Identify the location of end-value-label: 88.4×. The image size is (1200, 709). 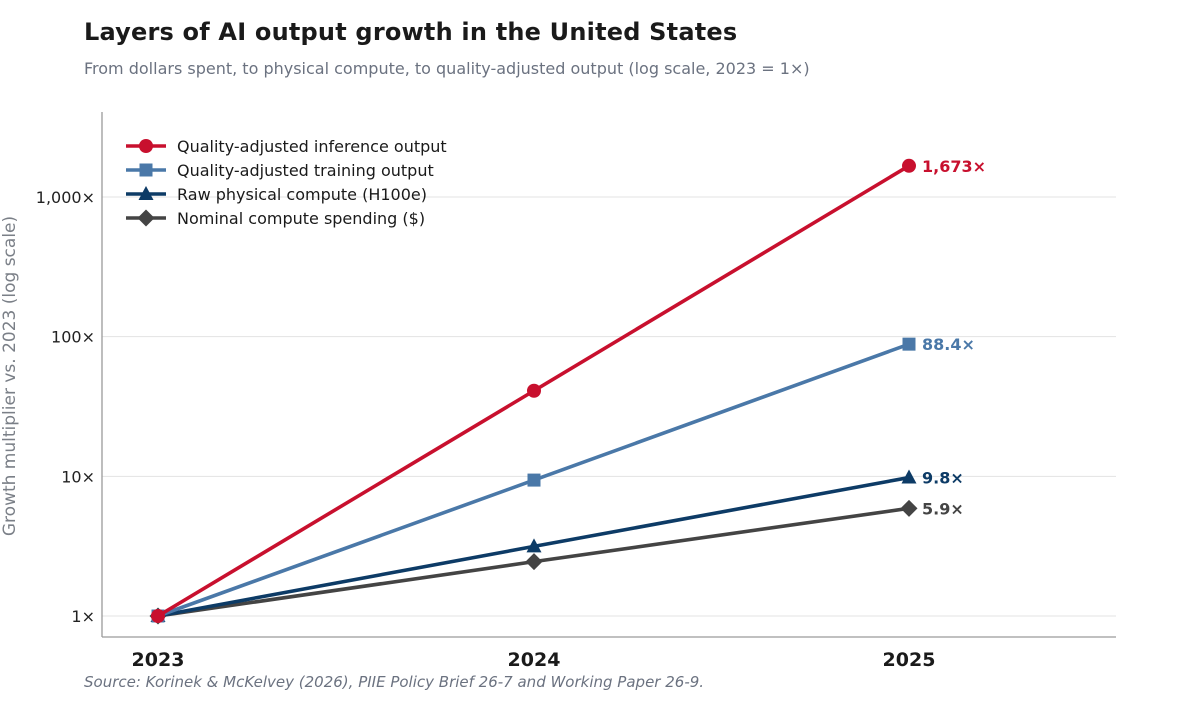
(948, 344).